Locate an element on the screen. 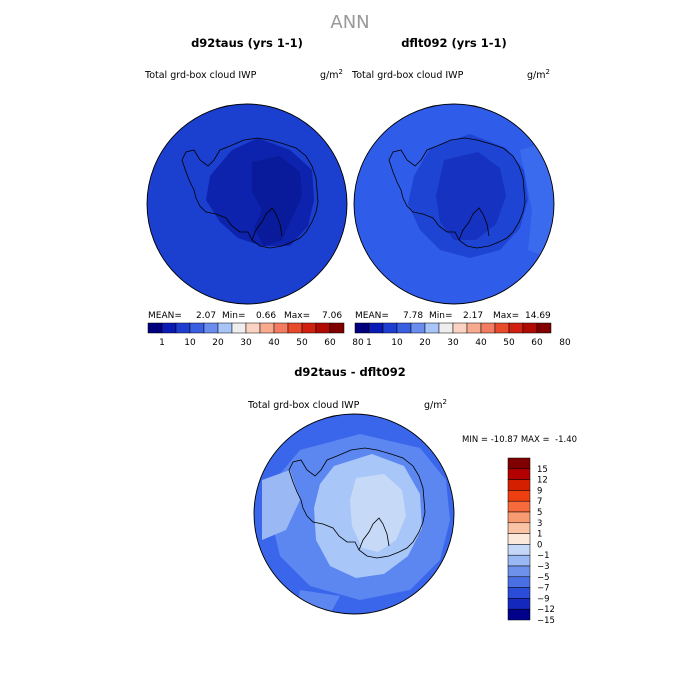  diff-units: g/m2 is located at coordinates (435, 404).